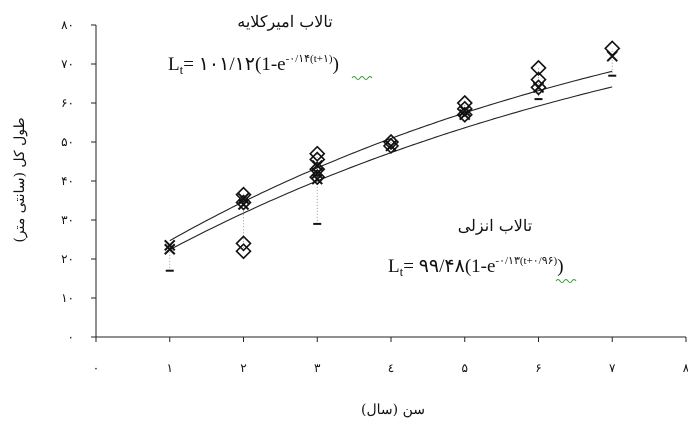 The height and width of the screenshot is (428, 688). I want to click on annotation-1-eq: = ۱۰۱/۱۲, so click(219, 64).